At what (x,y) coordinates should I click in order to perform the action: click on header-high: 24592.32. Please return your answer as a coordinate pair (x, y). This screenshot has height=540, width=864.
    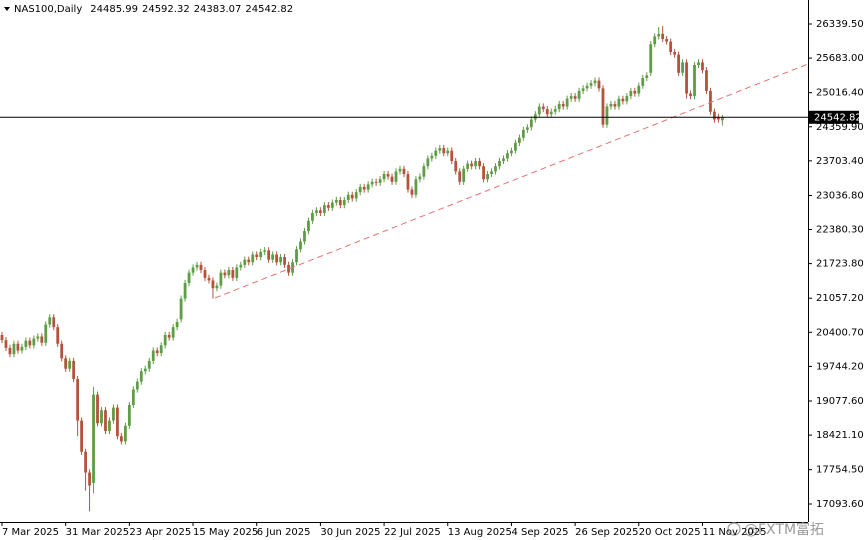
    Looking at the image, I should click on (166, 9).